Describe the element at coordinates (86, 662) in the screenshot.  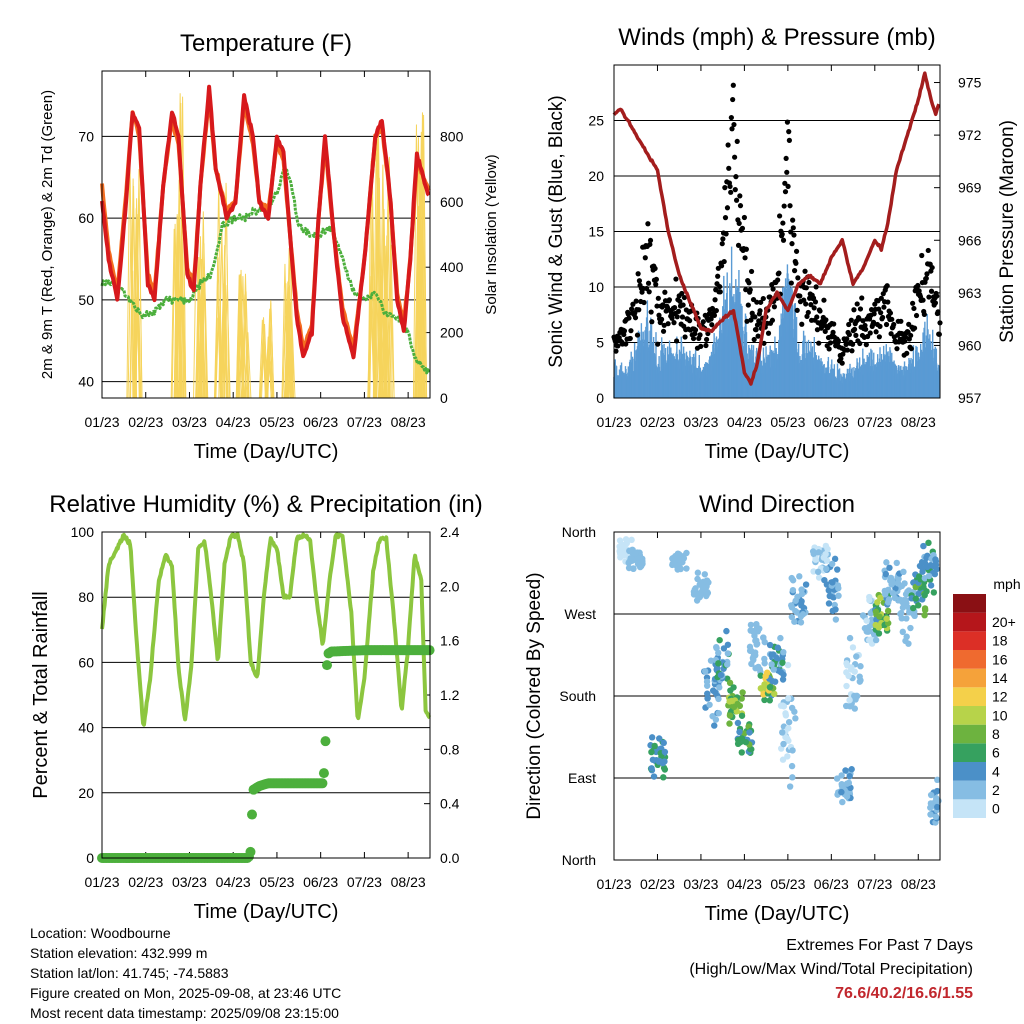
I see `y-tick-label: 60` at that location.